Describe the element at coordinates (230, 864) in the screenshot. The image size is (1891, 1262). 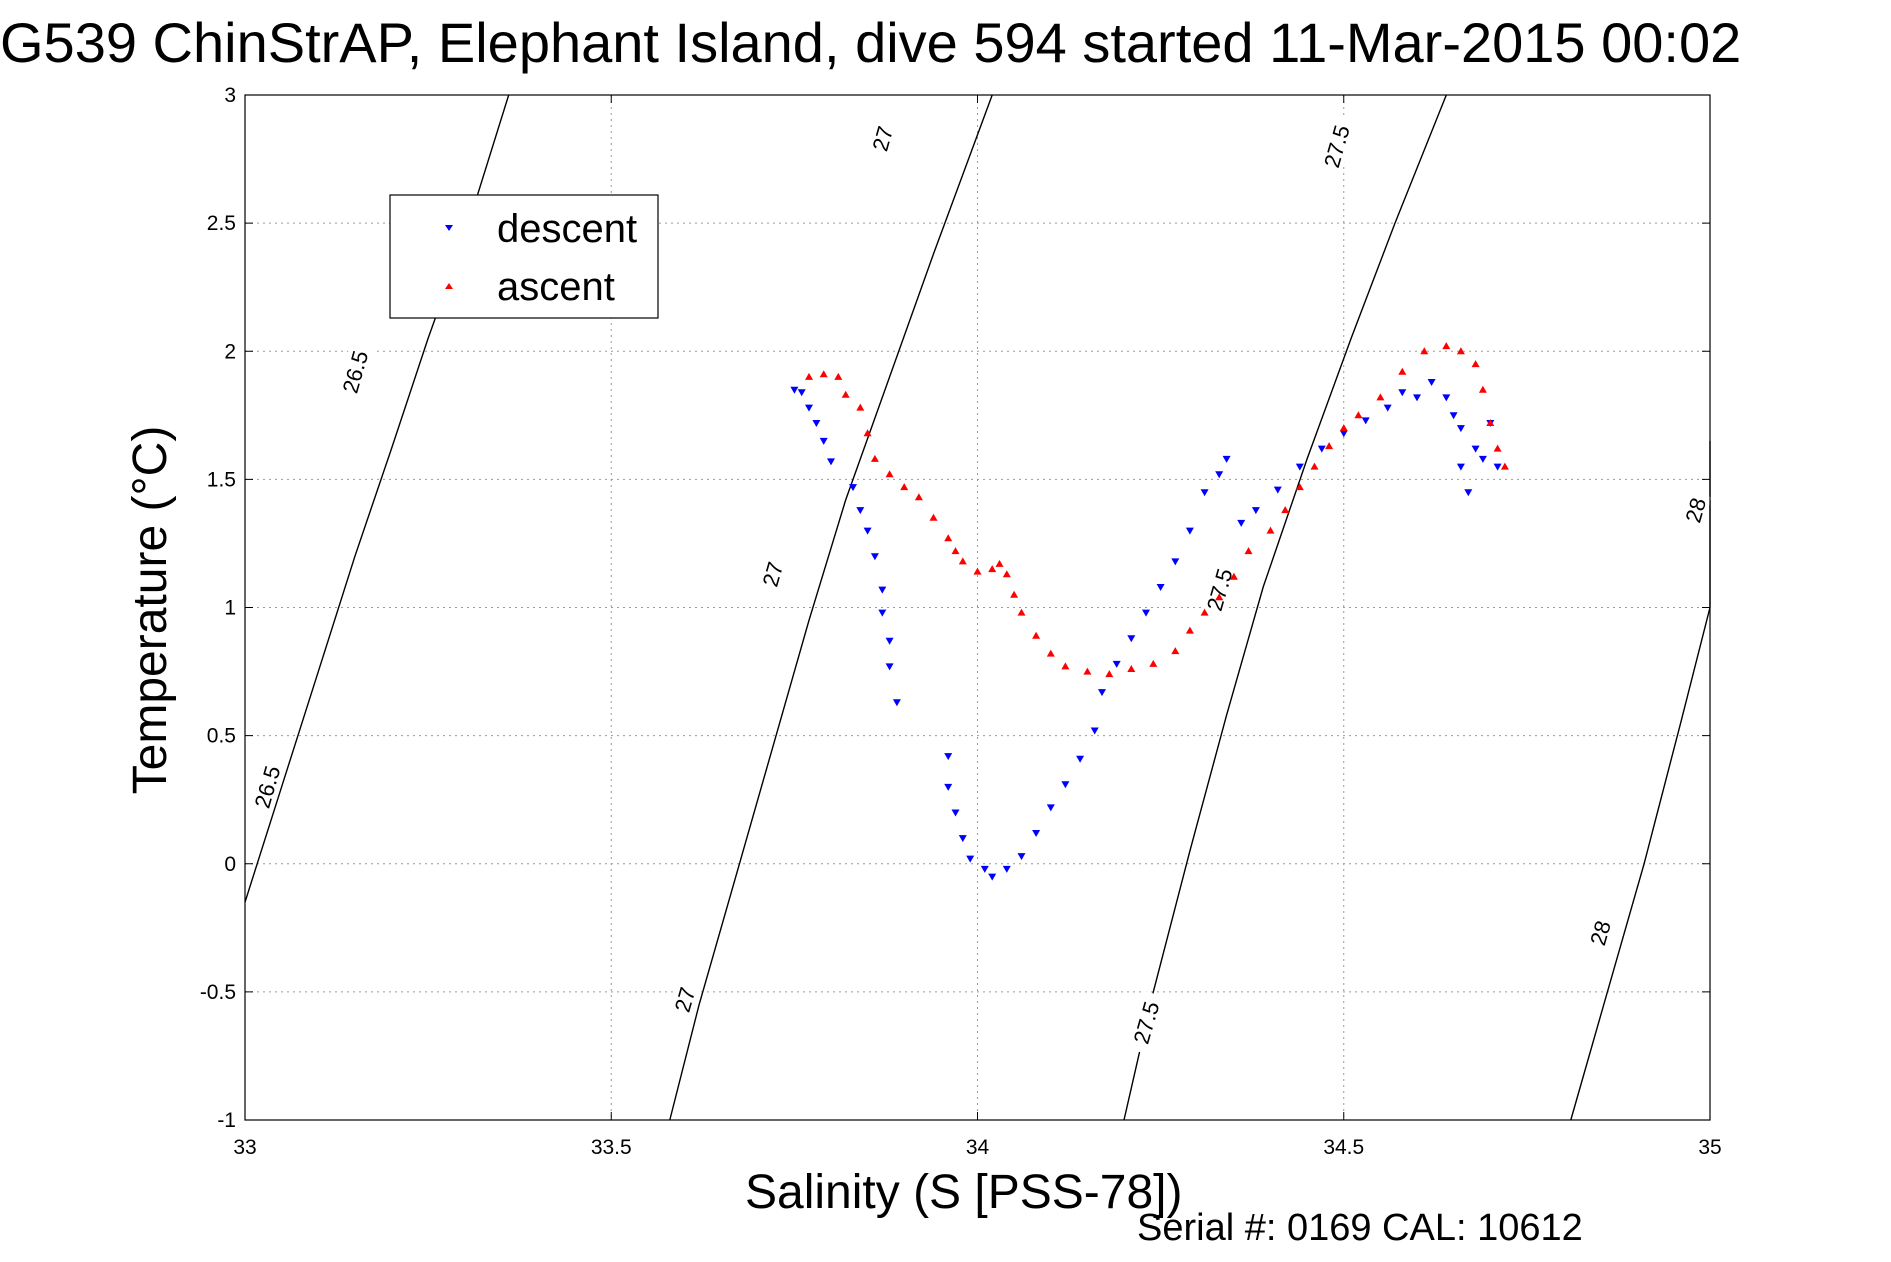
I see `y-tick-label: 0` at that location.